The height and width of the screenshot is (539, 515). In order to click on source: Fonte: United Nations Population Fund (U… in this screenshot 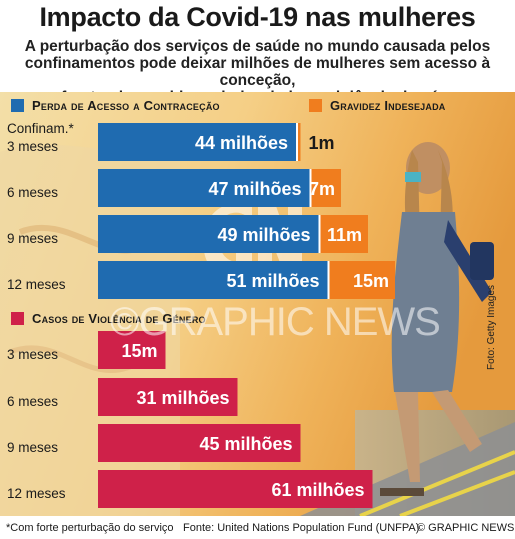, I will do `click(301, 528)`.